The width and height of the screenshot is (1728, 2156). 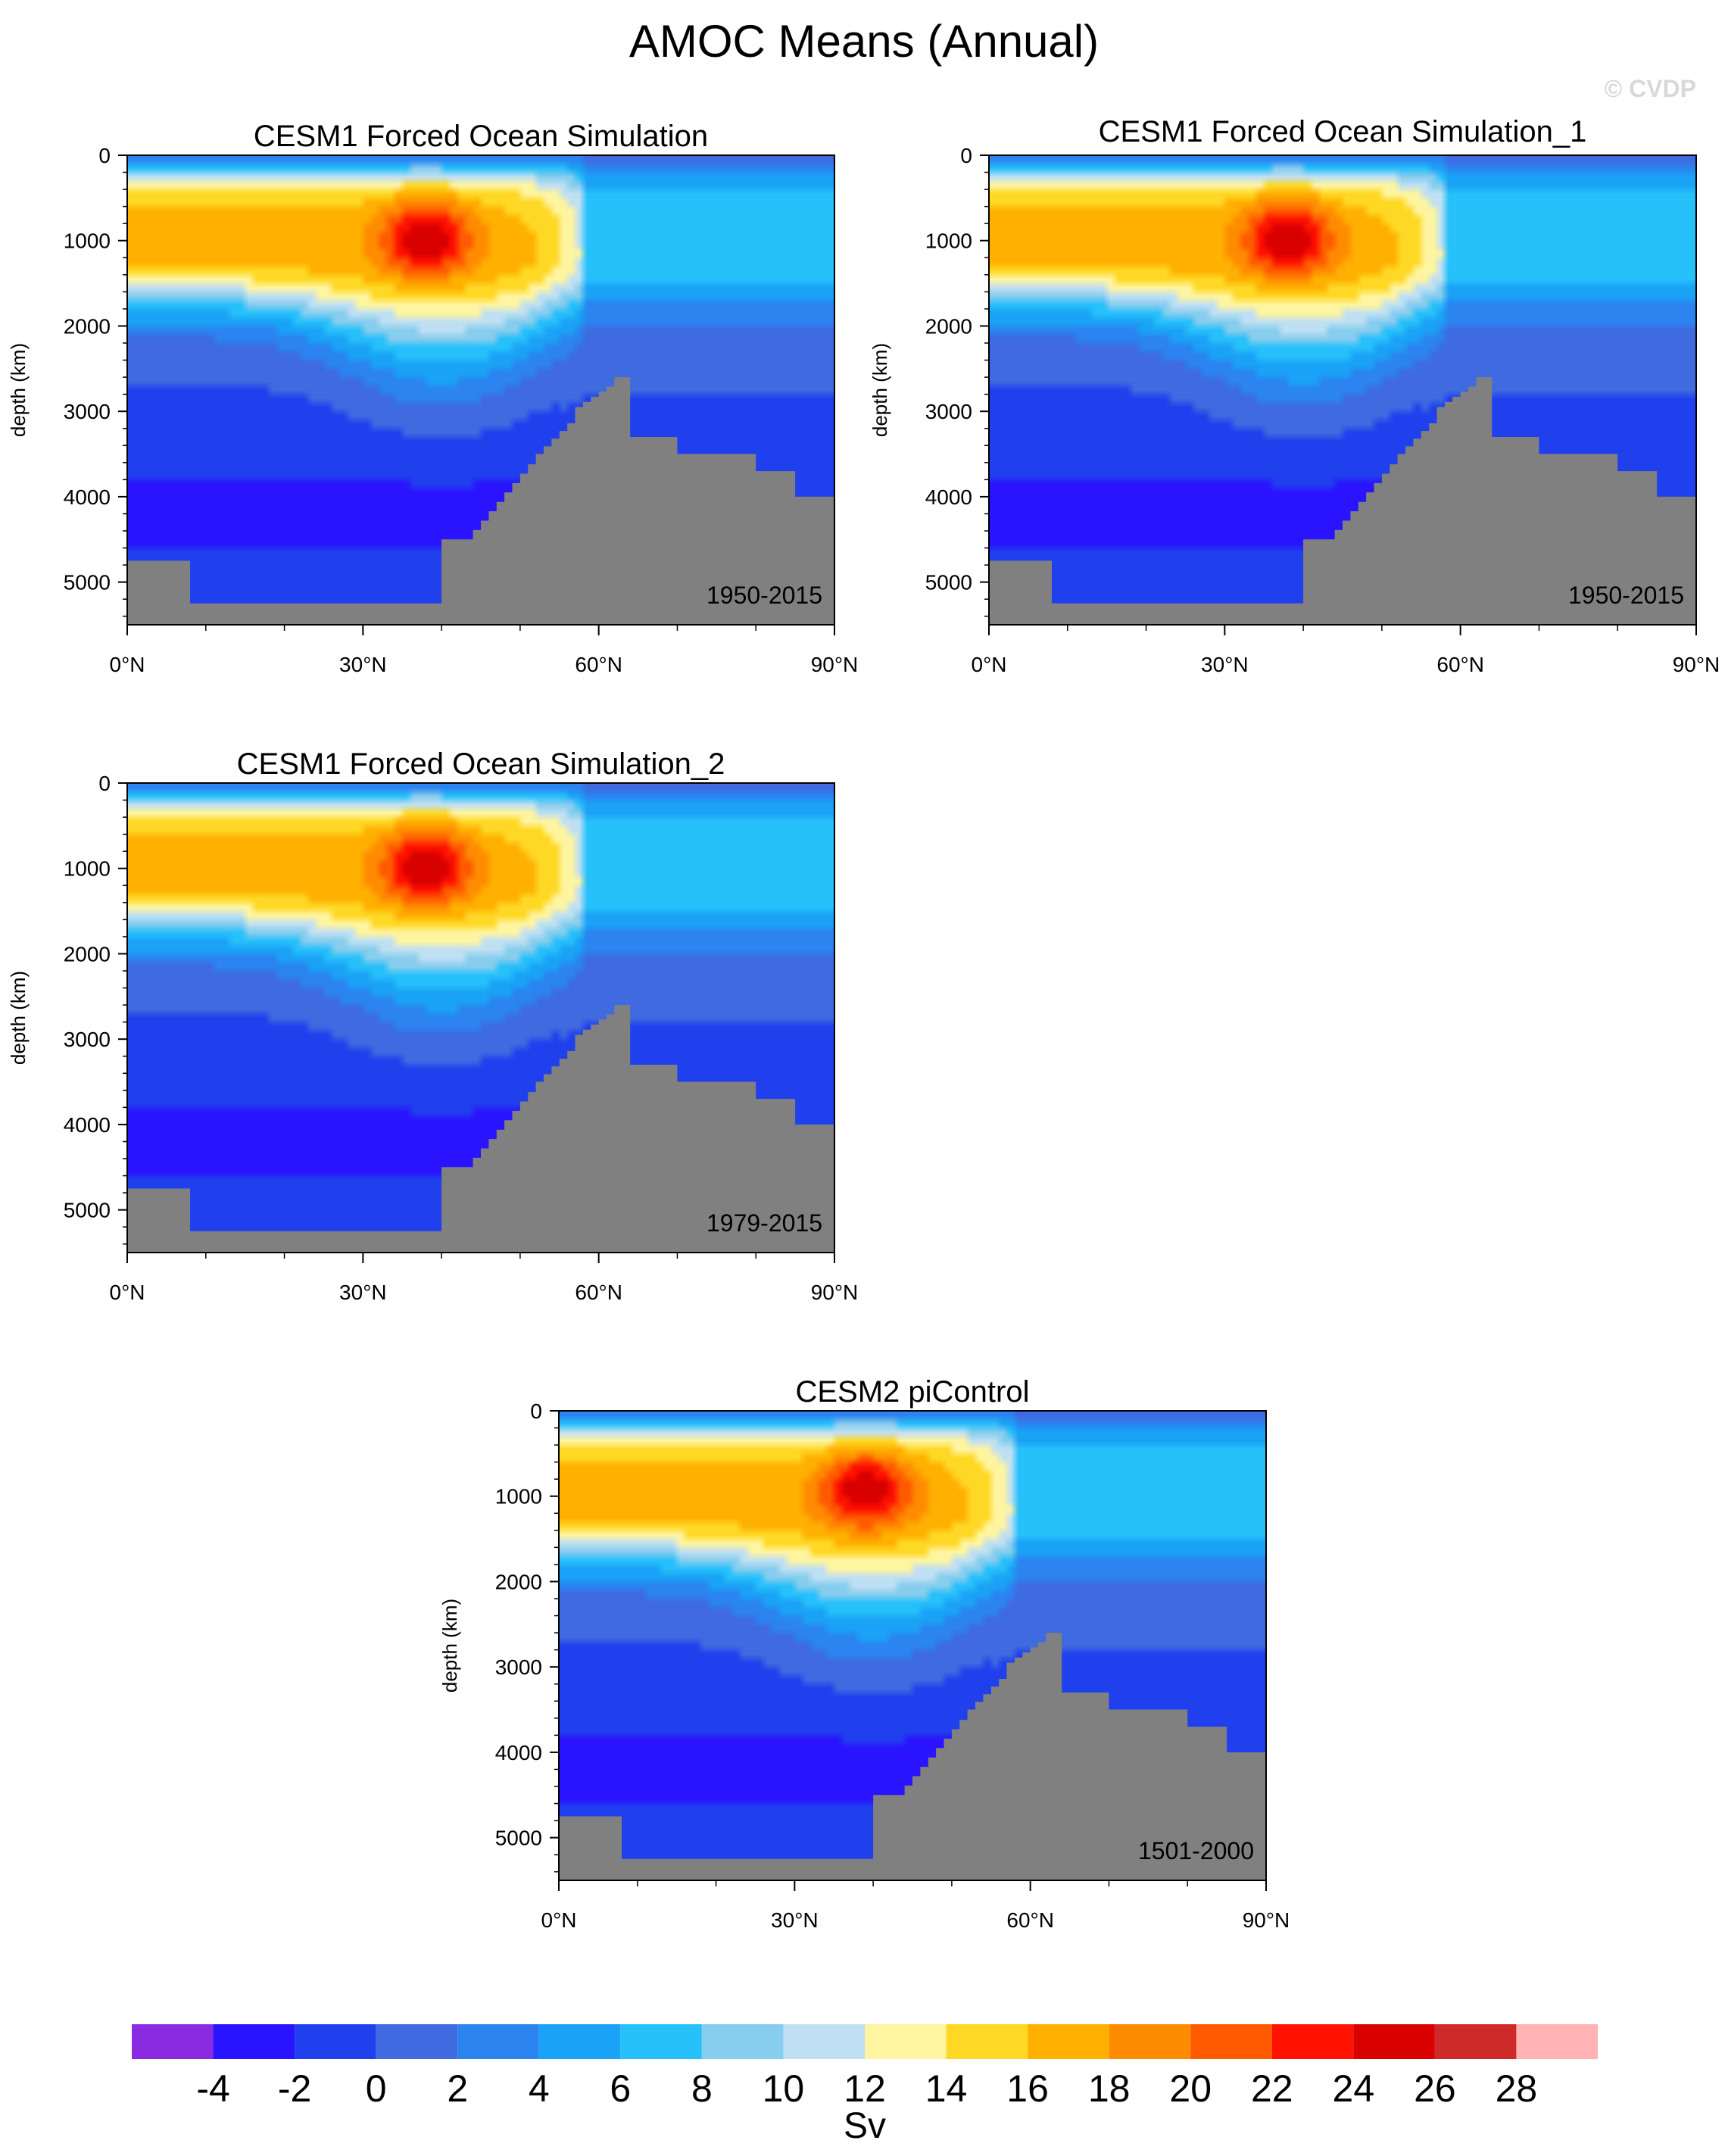 What do you see at coordinates (912, 1392) in the screenshot?
I see `panel-title: CESM2 piControl` at bounding box center [912, 1392].